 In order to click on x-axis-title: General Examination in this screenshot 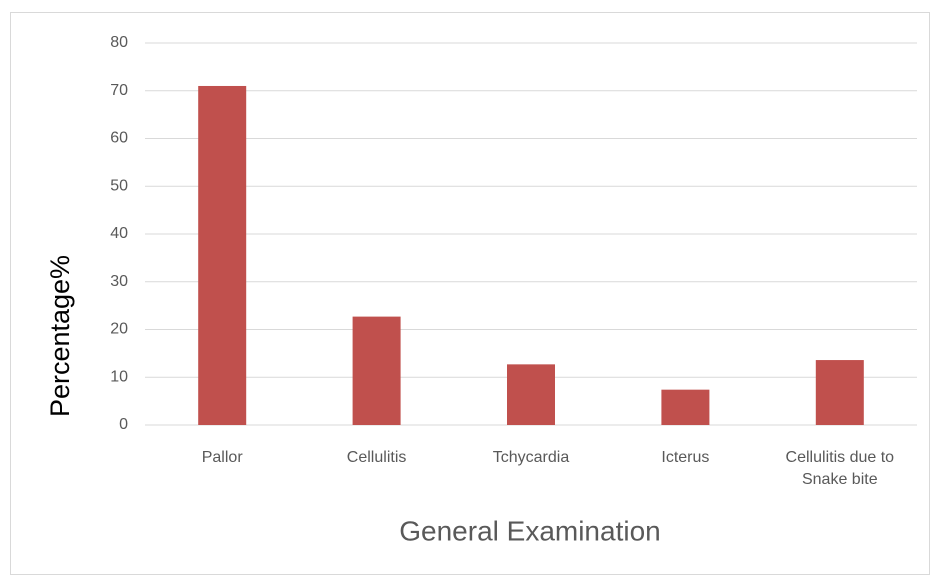, I will do `click(529, 530)`.